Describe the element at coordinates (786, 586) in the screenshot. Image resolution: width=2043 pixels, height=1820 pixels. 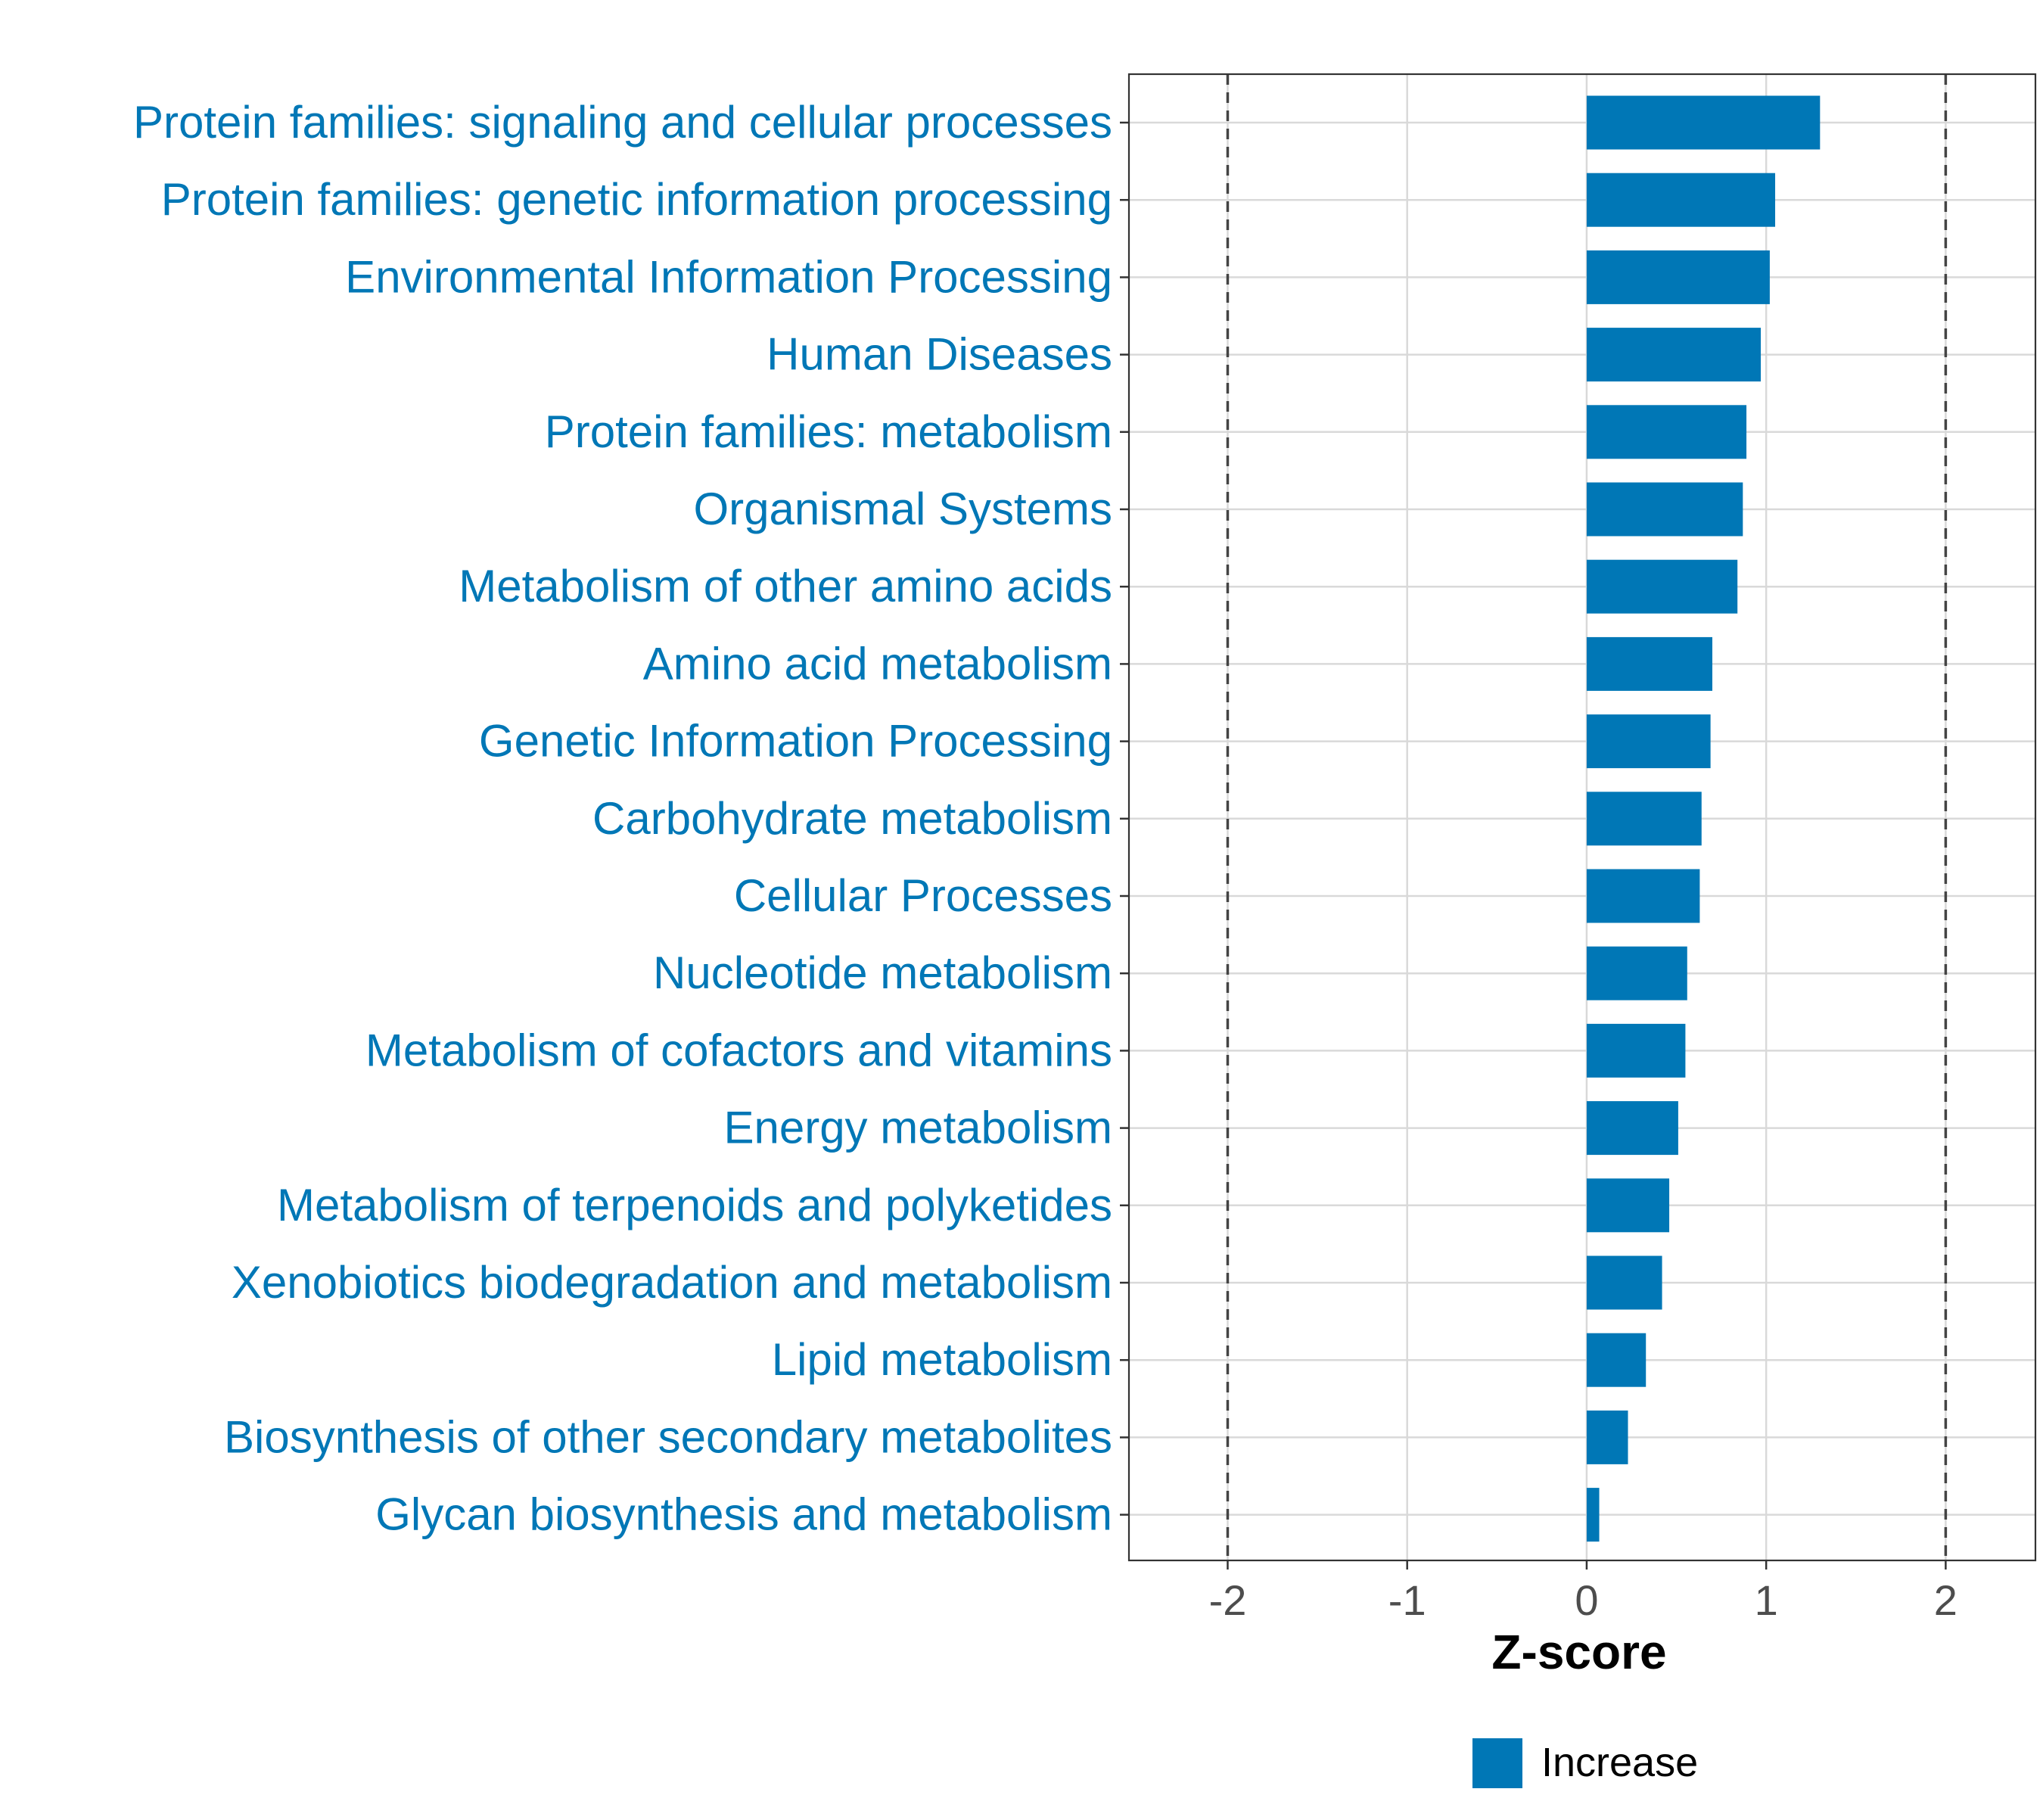
I see `y-tick-label: Metabolism of other amino acids` at that location.